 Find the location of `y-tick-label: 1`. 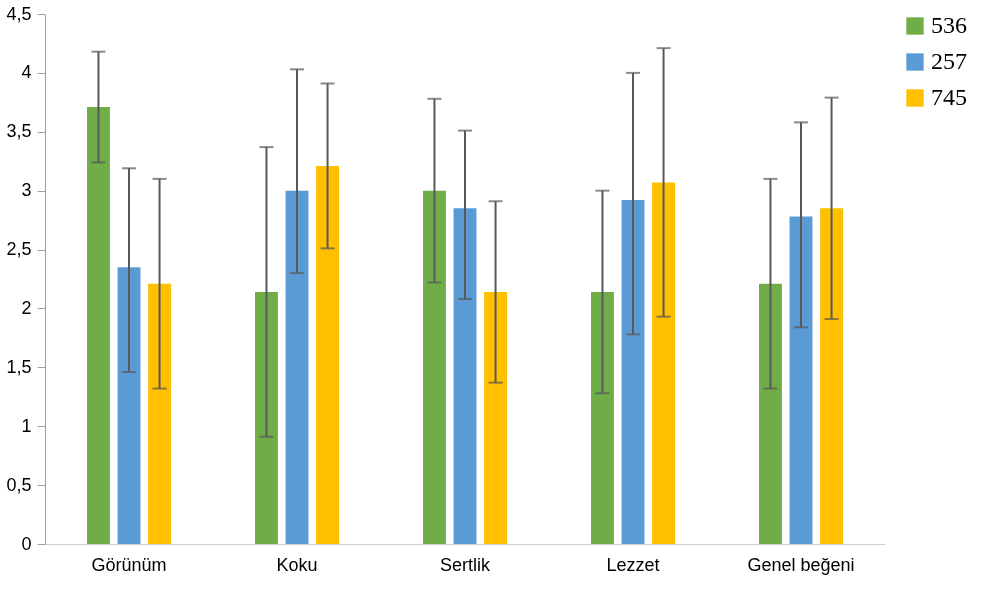

y-tick-label: 1 is located at coordinates (26, 425).